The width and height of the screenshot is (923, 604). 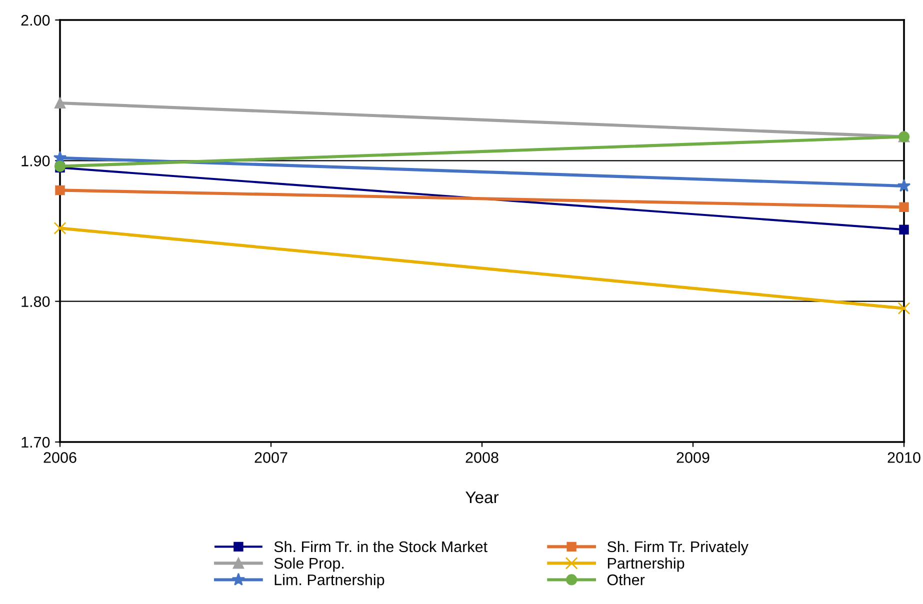 I want to click on y-tick-label: 1.80, so click(x=36, y=302).